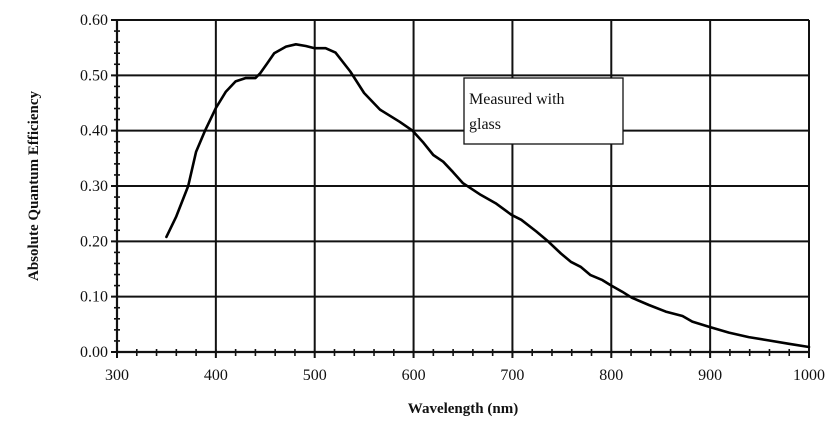 The image size is (836, 429). I want to click on x-tick-label: 600, so click(414, 375).